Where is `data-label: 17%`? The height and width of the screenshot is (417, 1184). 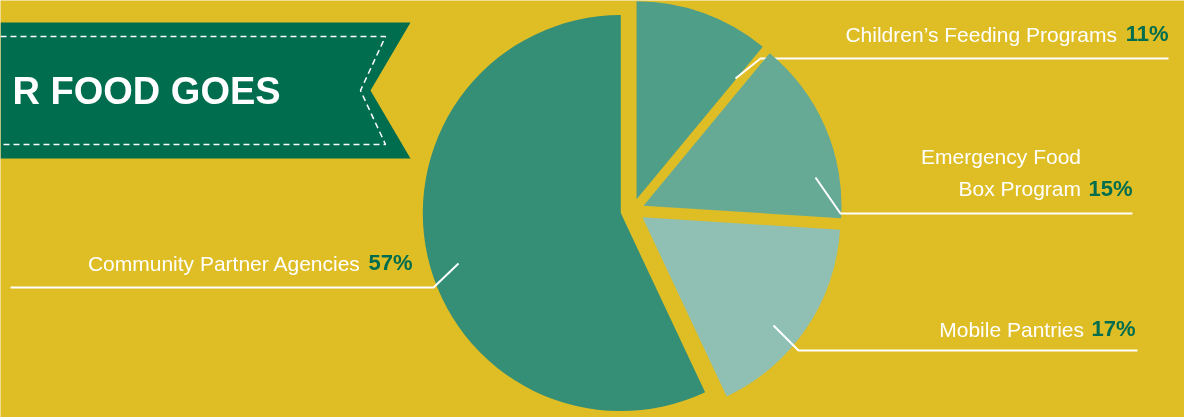
data-label: 17% is located at coordinates (1113, 328).